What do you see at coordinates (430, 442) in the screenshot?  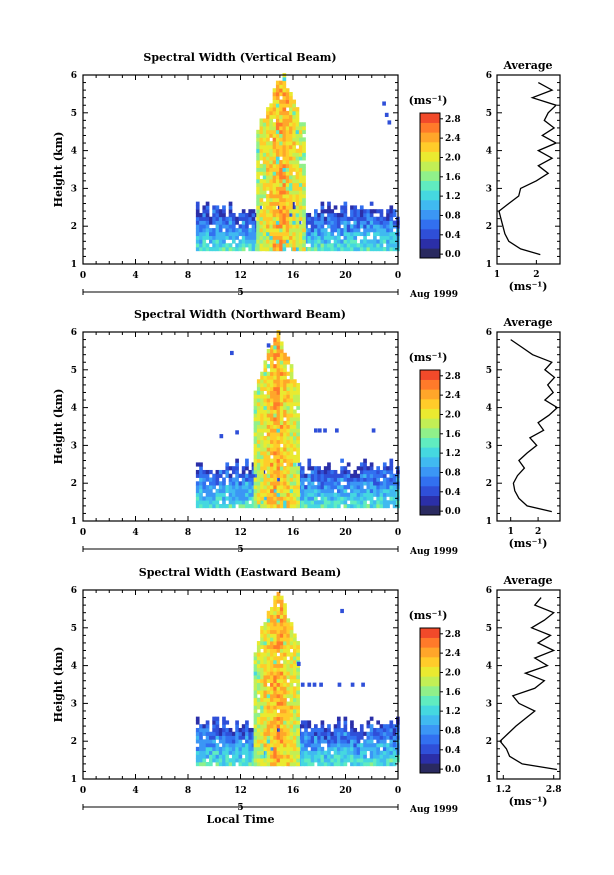 I see `colorbar-frame` at bounding box center [430, 442].